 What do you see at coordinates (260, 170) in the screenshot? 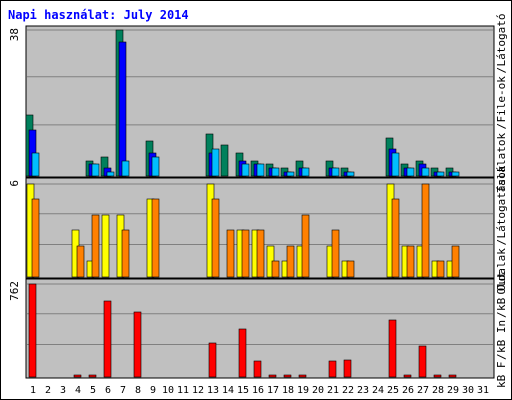
I see `bar-top-l-togat--day-16` at bounding box center [260, 170].